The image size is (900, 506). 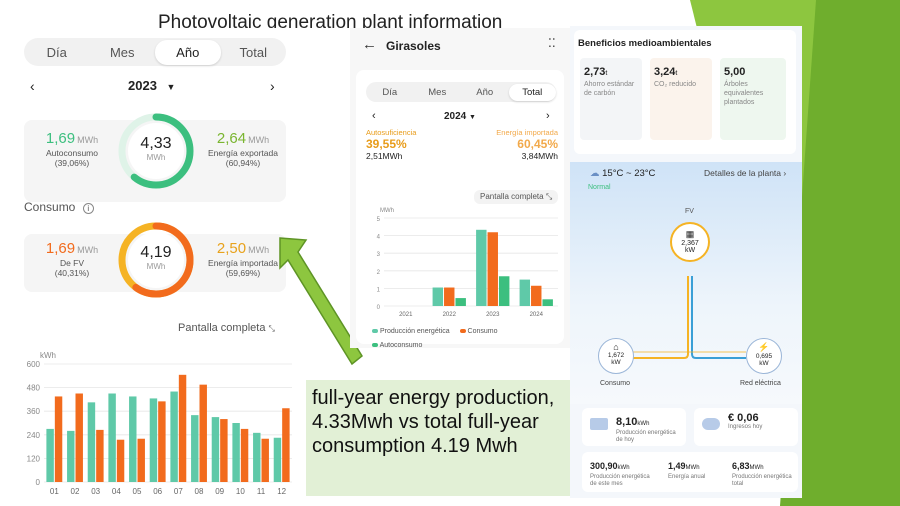 I want to click on middle-tab-total: Total, so click(x=532, y=92).